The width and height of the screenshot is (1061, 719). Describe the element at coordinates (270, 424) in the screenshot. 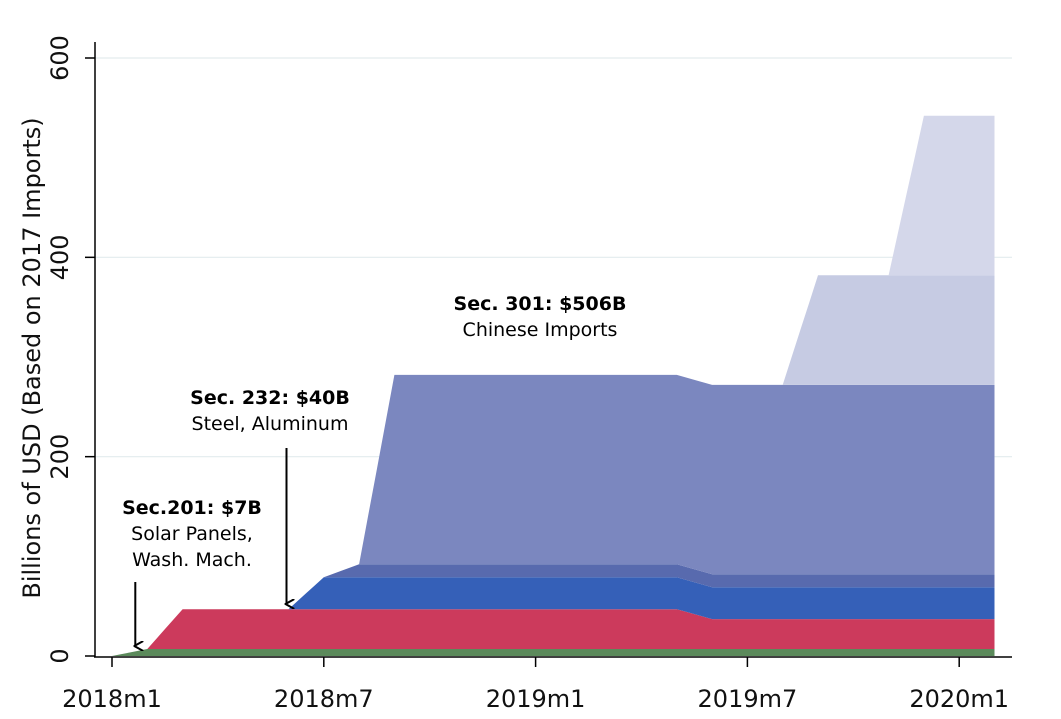

I see `annotation-text: Steel, Aluminum` at that location.